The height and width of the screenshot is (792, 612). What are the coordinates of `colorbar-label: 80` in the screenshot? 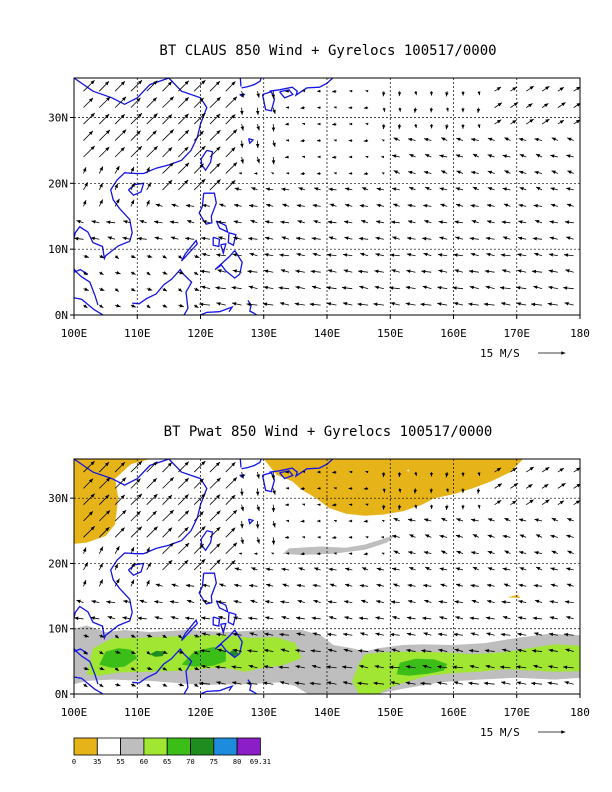 It's located at (237, 762).